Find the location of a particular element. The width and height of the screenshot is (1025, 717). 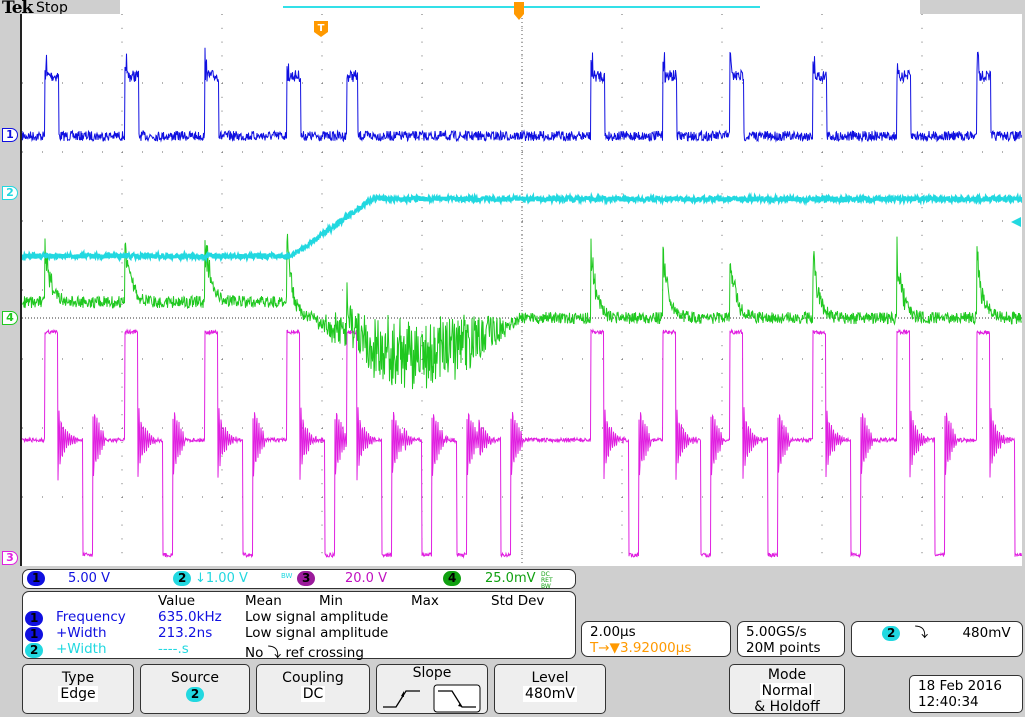

ch2-readout: 2 is located at coordinates (182, 578).